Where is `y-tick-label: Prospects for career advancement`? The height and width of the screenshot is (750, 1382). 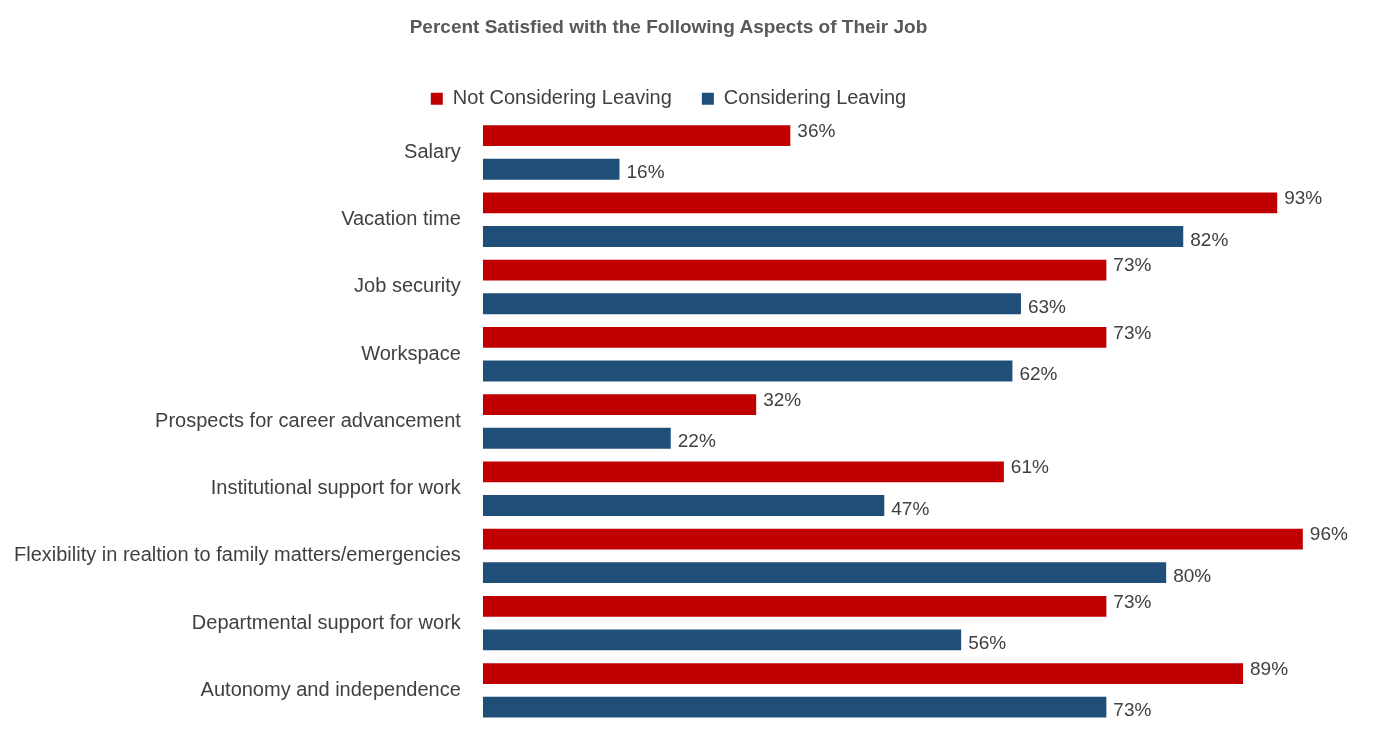 y-tick-label: Prospects for career advancement is located at coordinates (308, 419).